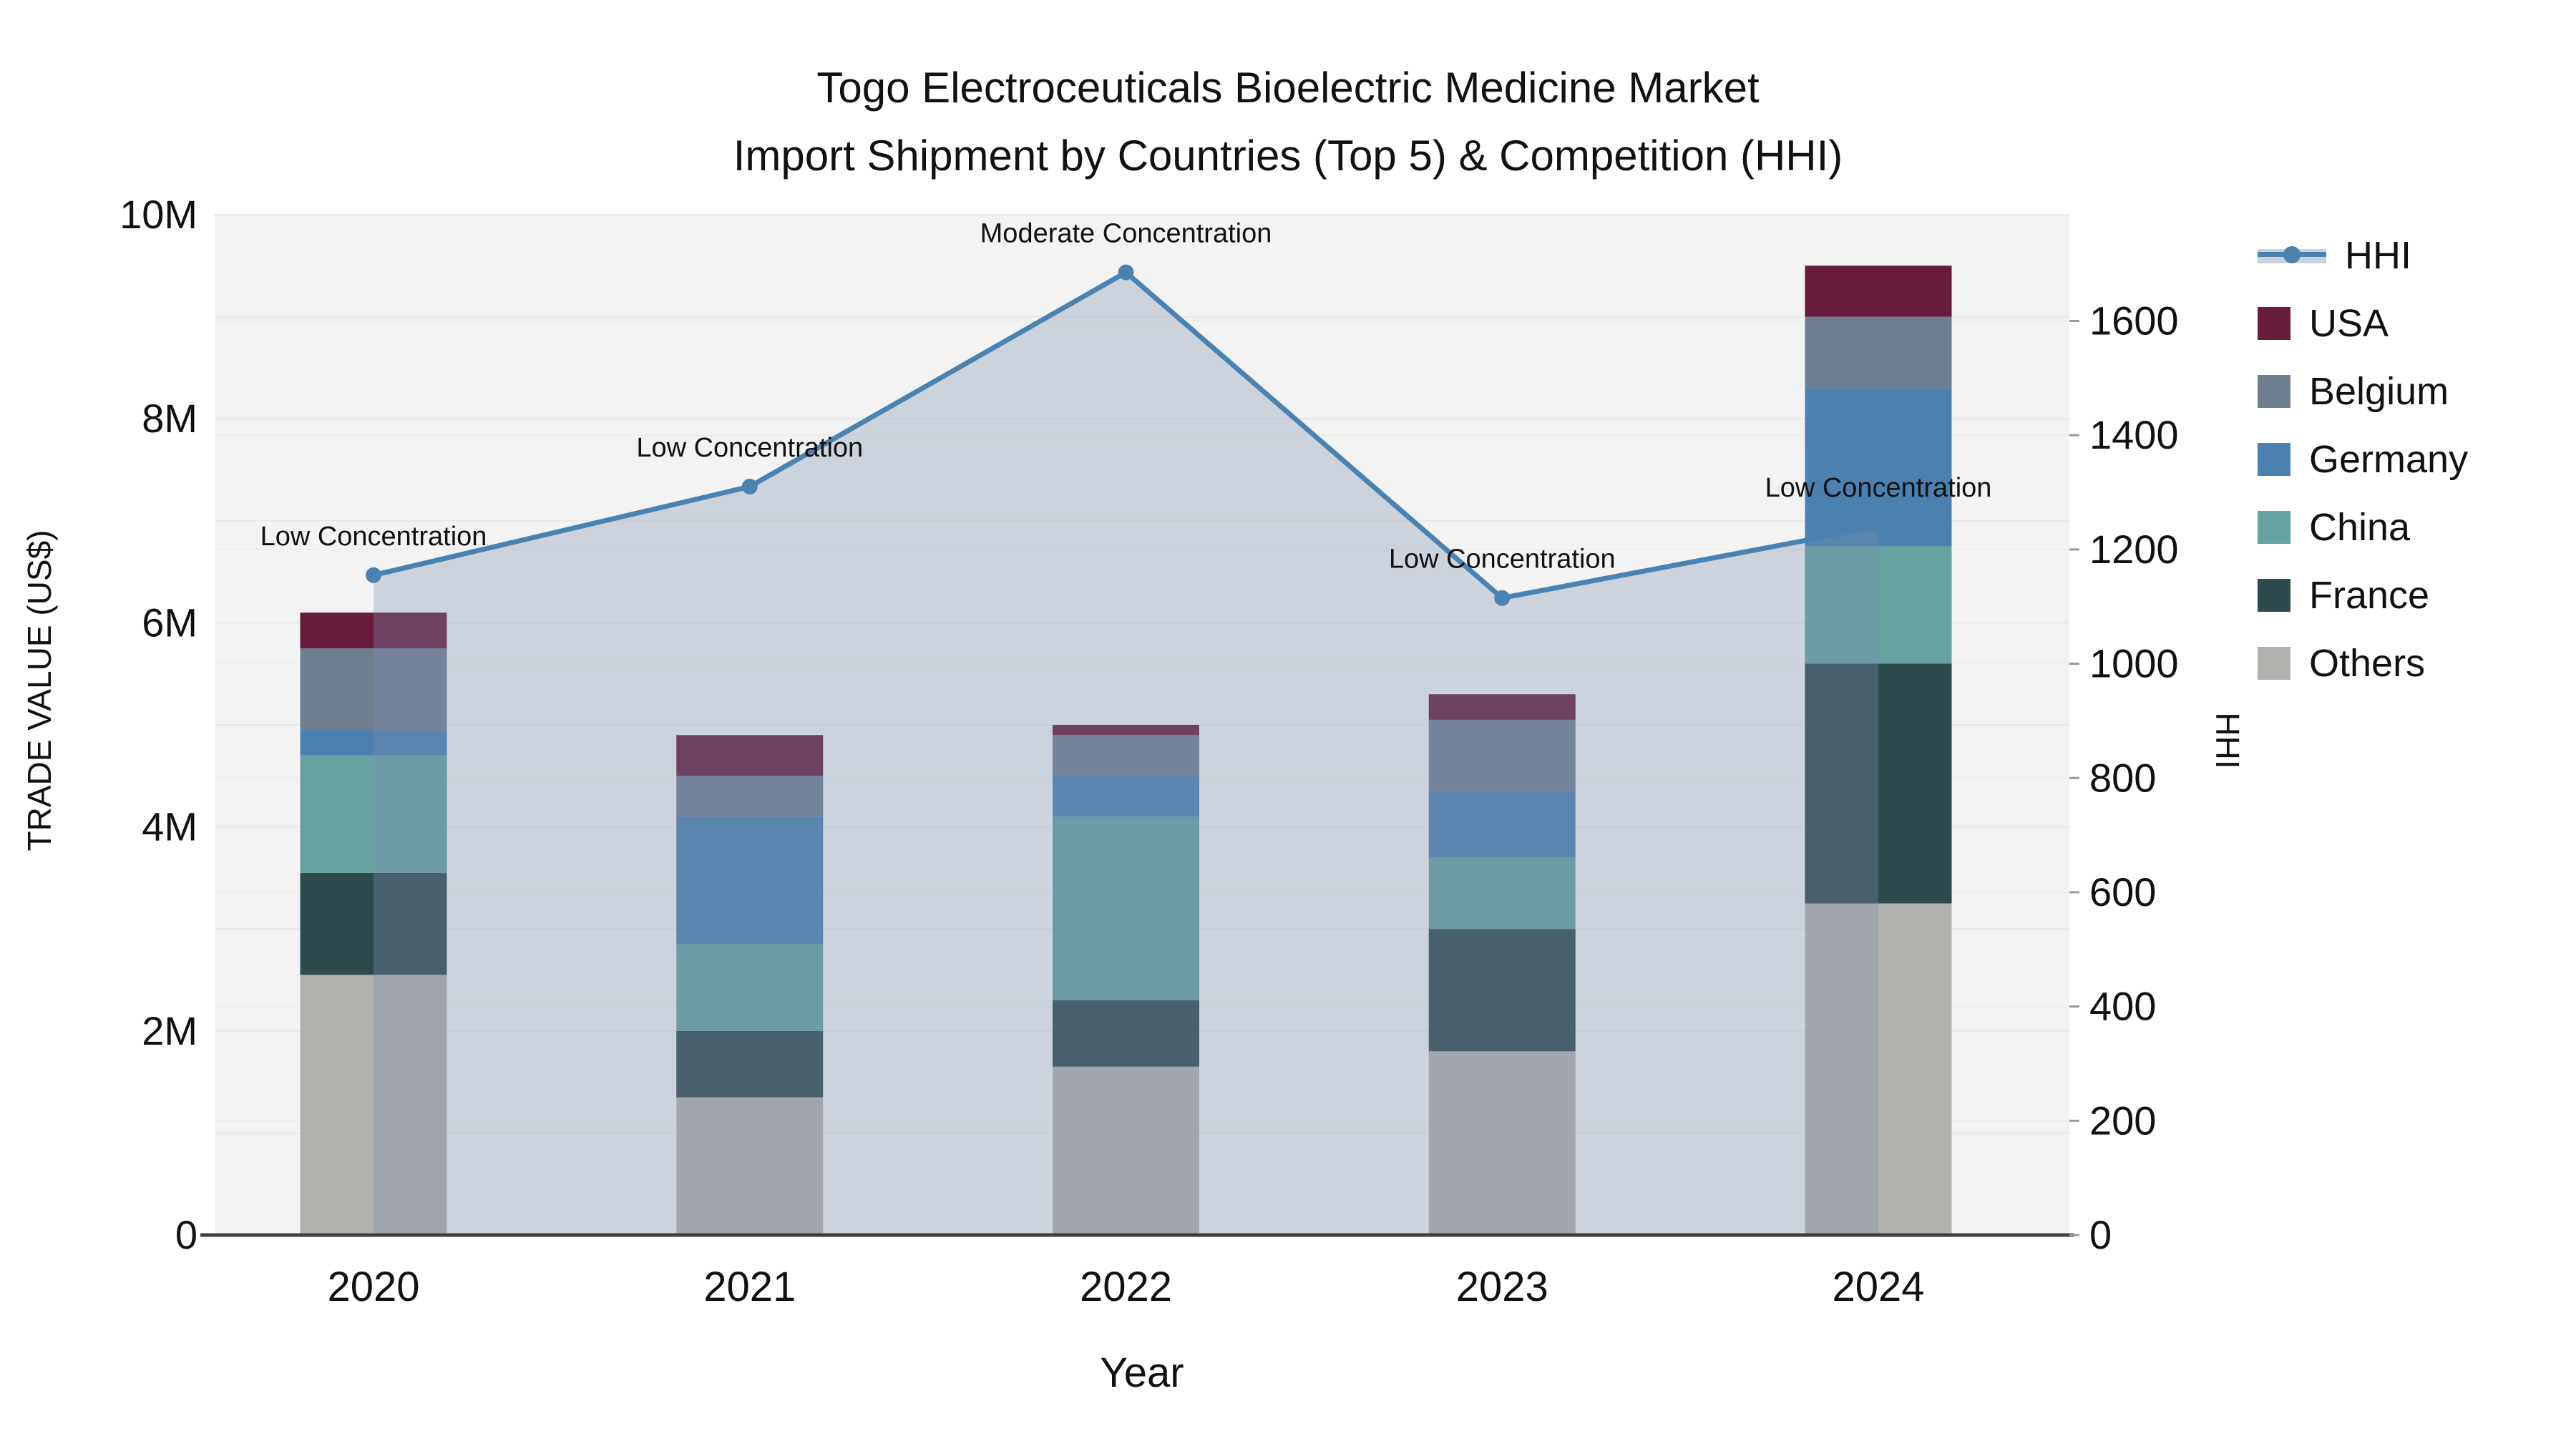 The image size is (2576, 1449). Describe the element at coordinates (2274, 595) in the screenshot. I see `legend-swatch-france` at that location.